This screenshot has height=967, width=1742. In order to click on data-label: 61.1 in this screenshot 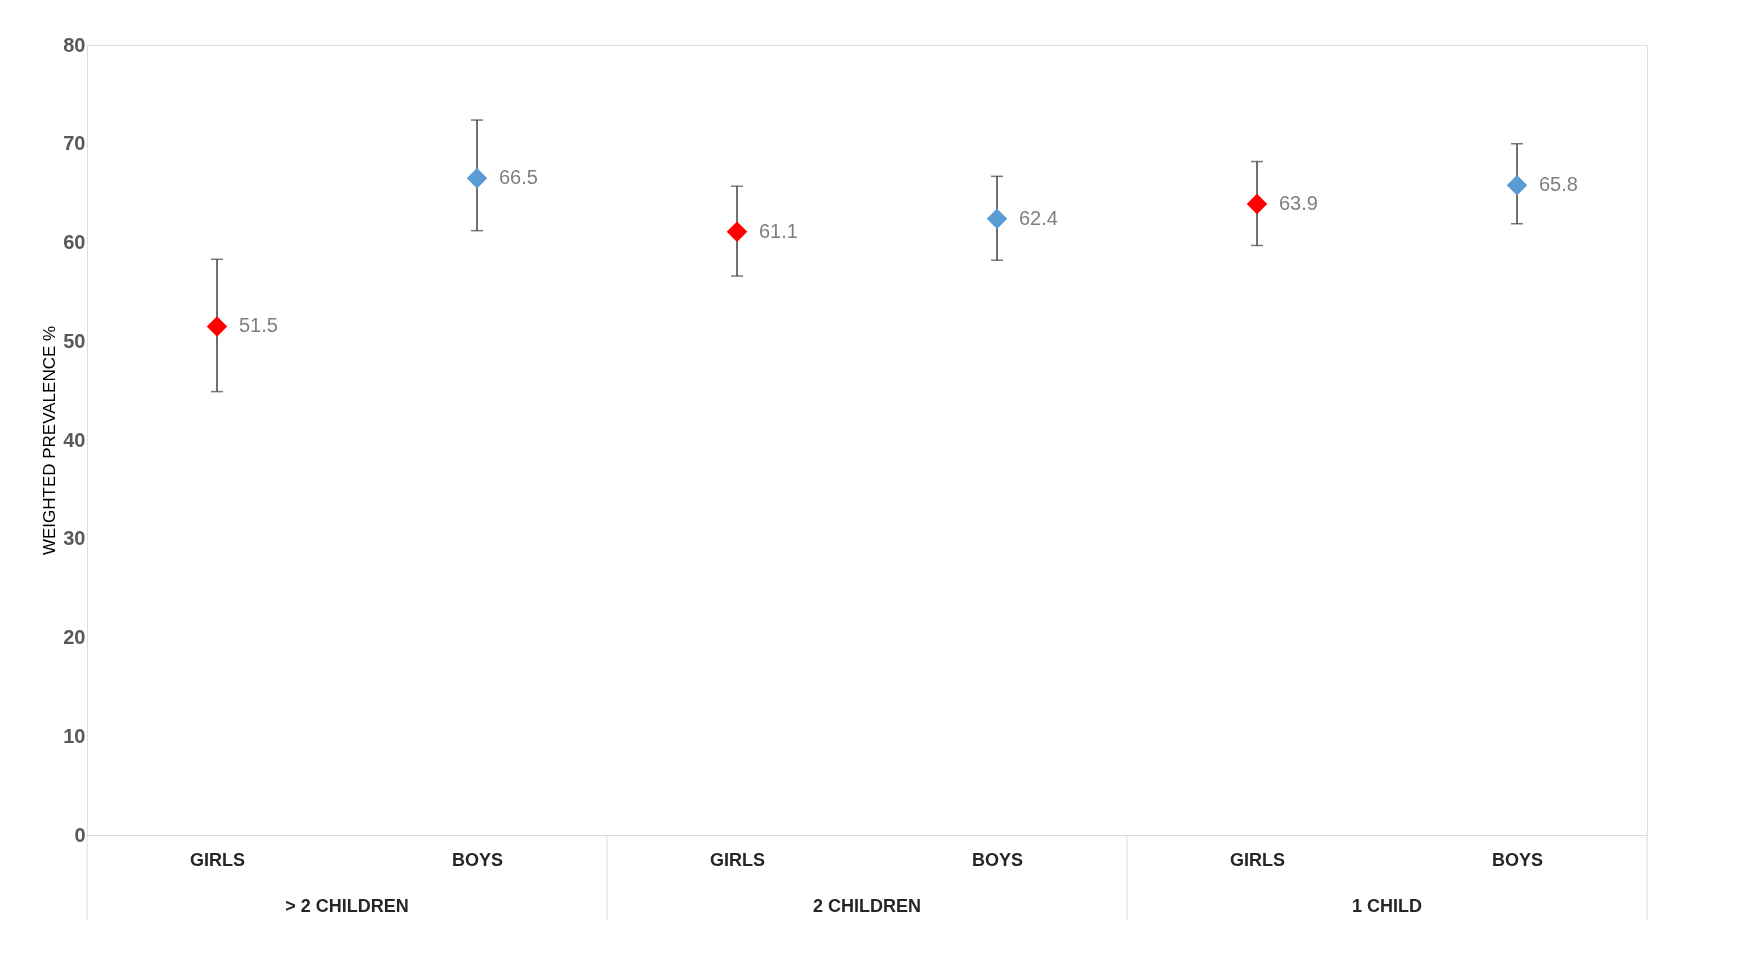, I will do `click(778, 230)`.